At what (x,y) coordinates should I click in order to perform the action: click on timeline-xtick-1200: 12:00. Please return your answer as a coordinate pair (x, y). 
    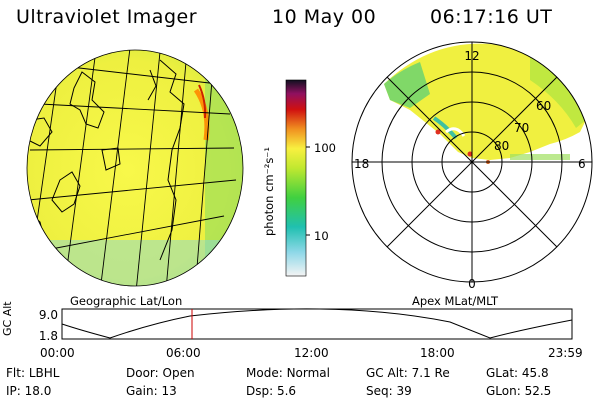
    Looking at the image, I should click on (311, 353).